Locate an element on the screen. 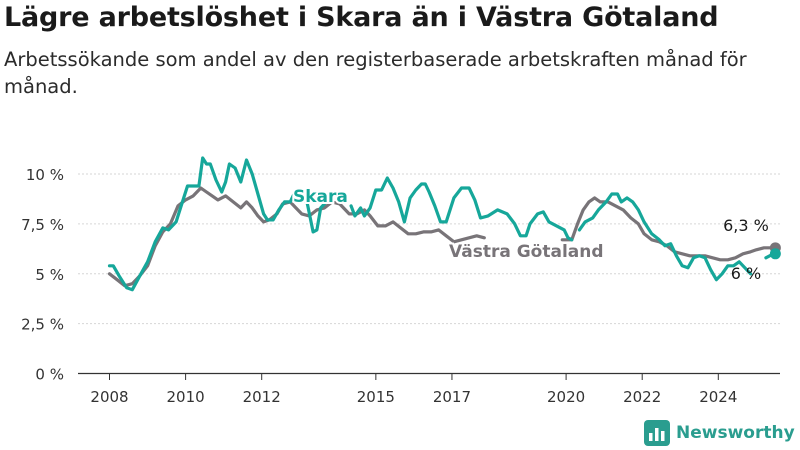 The width and height of the screenshot is (800, 450). y-tick-label: 10 % is located at coordinates (45, 175).